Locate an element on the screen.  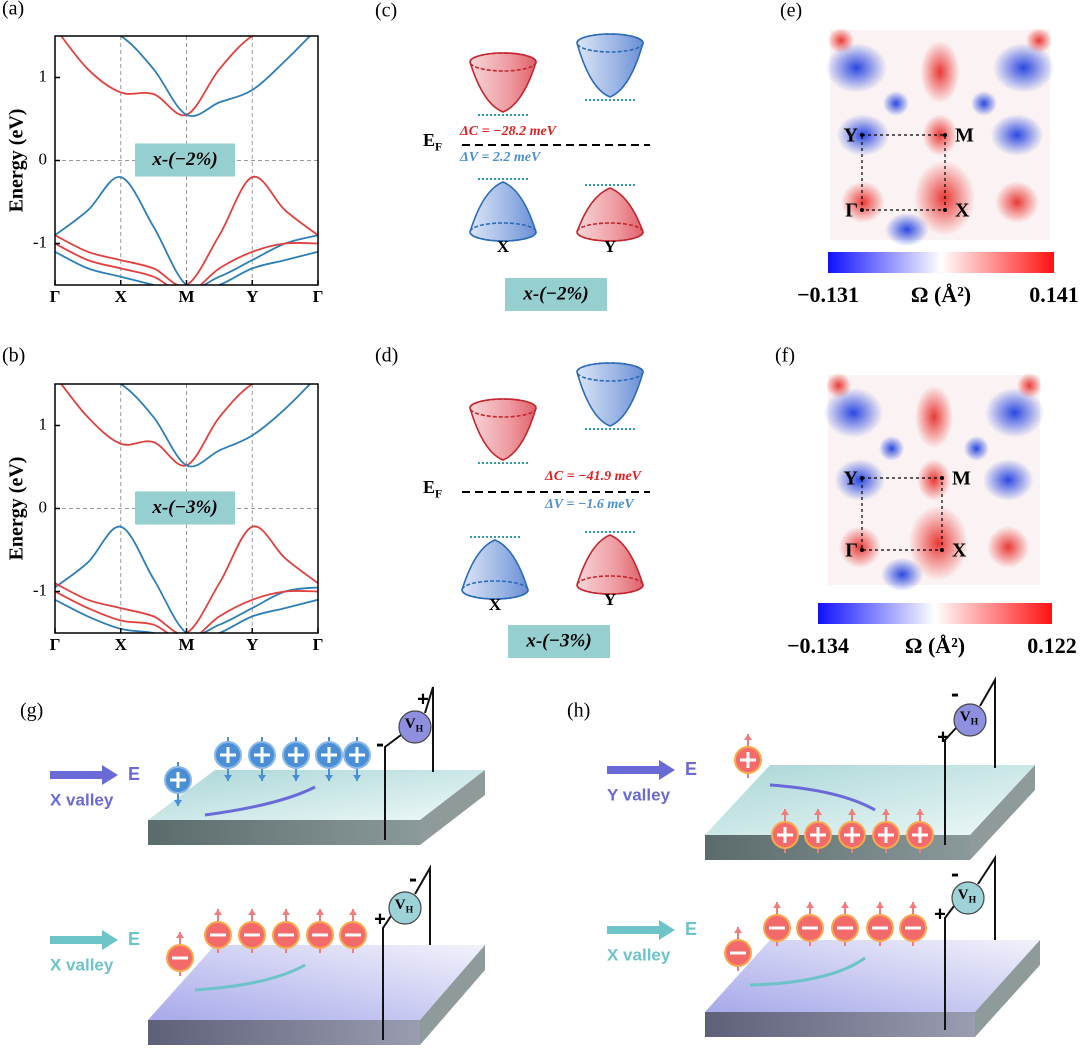
valley-label: Y is located at coordinates (610, 599).